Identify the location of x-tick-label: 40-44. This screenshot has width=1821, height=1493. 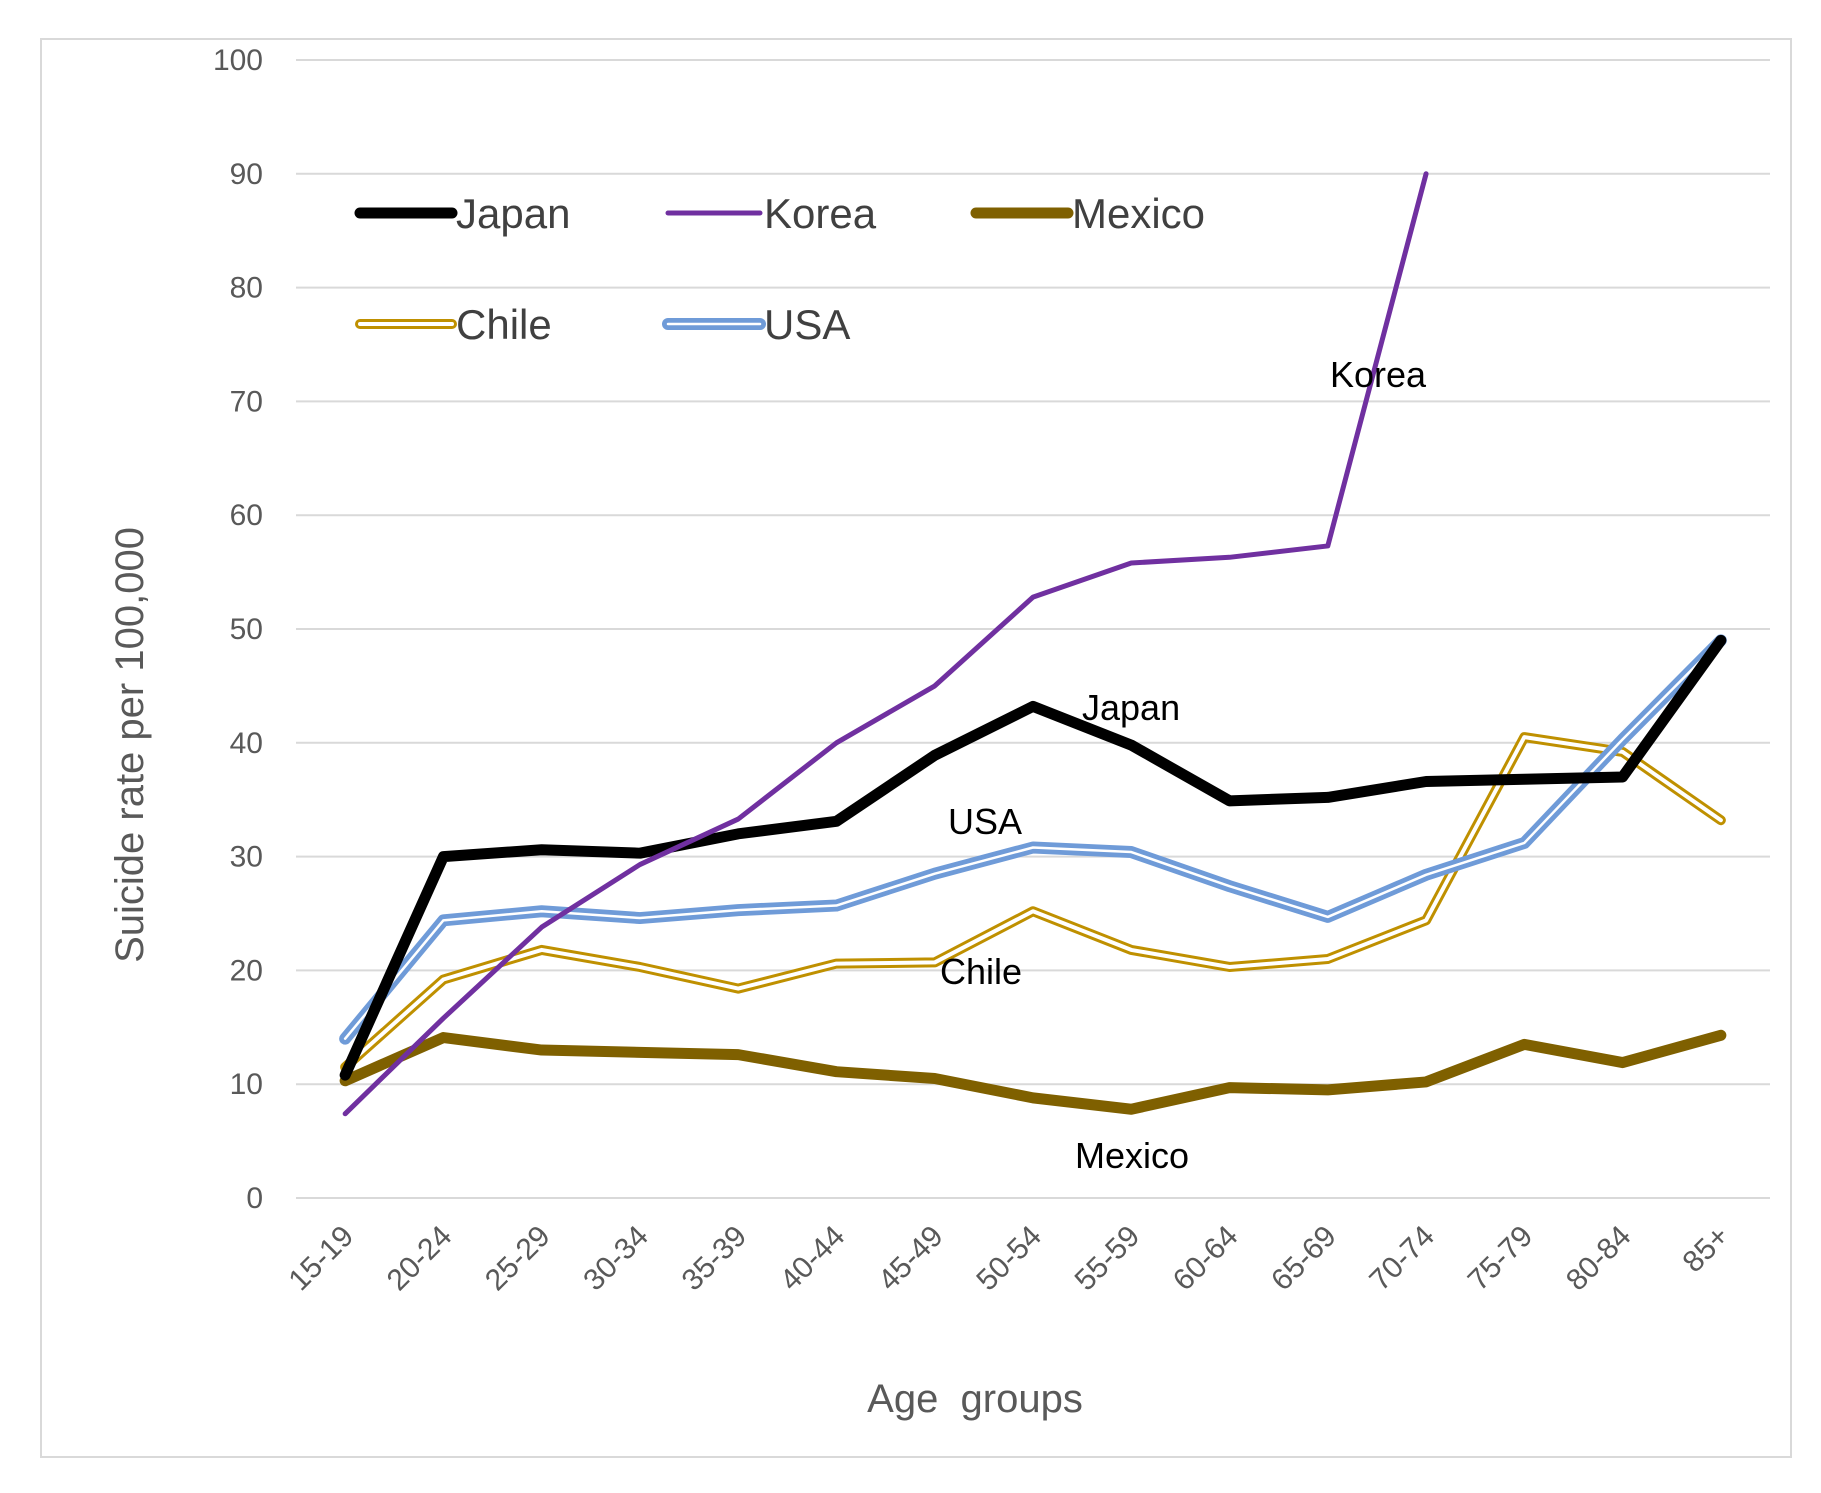
(813, 1259).